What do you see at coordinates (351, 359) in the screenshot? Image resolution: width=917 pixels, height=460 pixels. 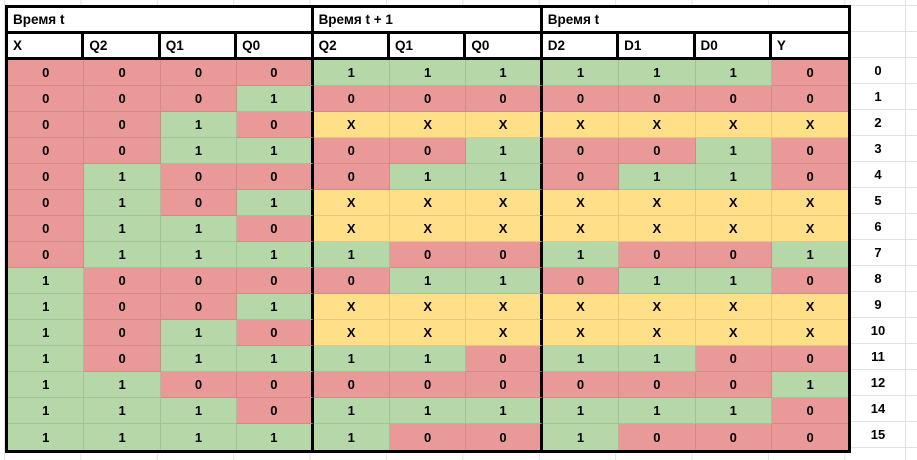 I see `table-cell-r11-c4: 1` at bounding box center [351, 359].